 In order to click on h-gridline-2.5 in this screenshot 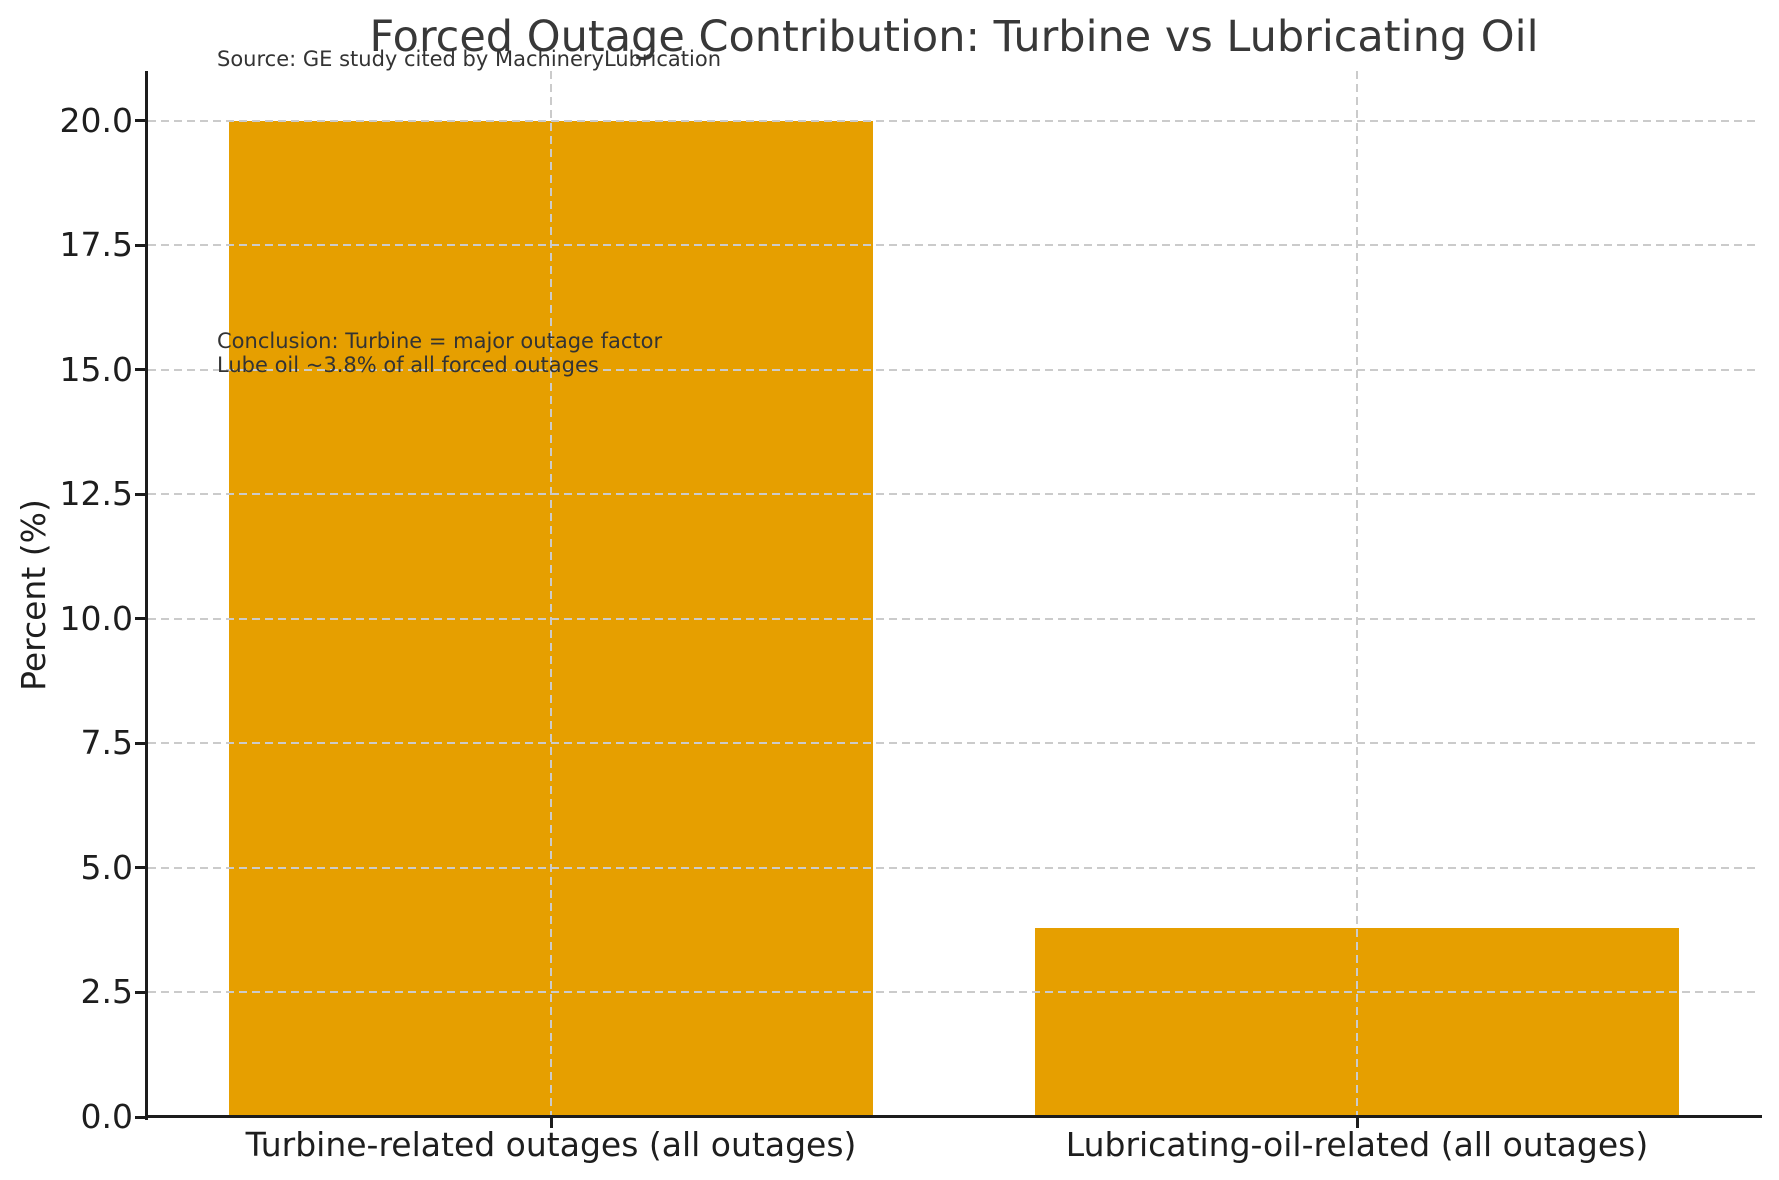, I will do `click(954, 992)`.